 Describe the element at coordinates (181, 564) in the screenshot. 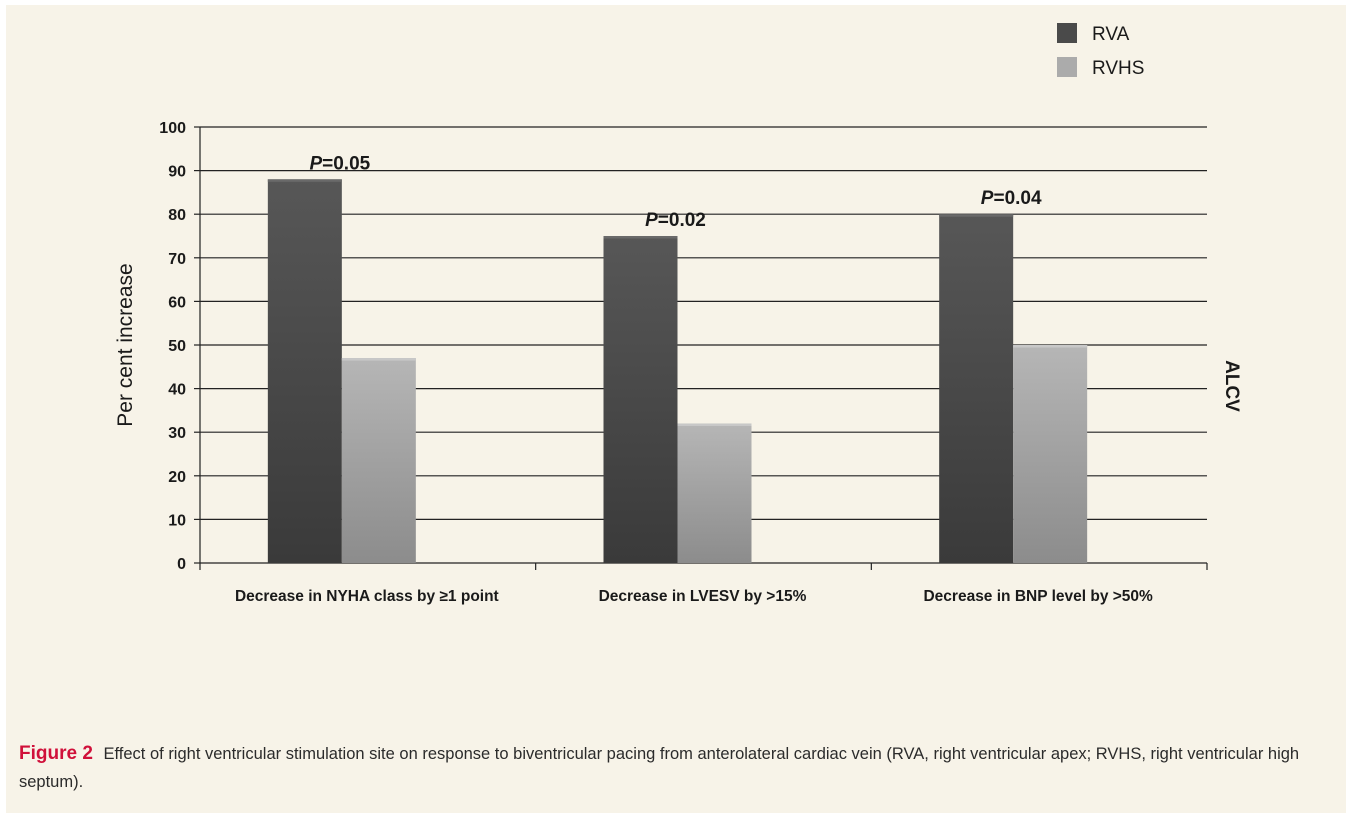

I see `ytick-label-0: 0` at that location.